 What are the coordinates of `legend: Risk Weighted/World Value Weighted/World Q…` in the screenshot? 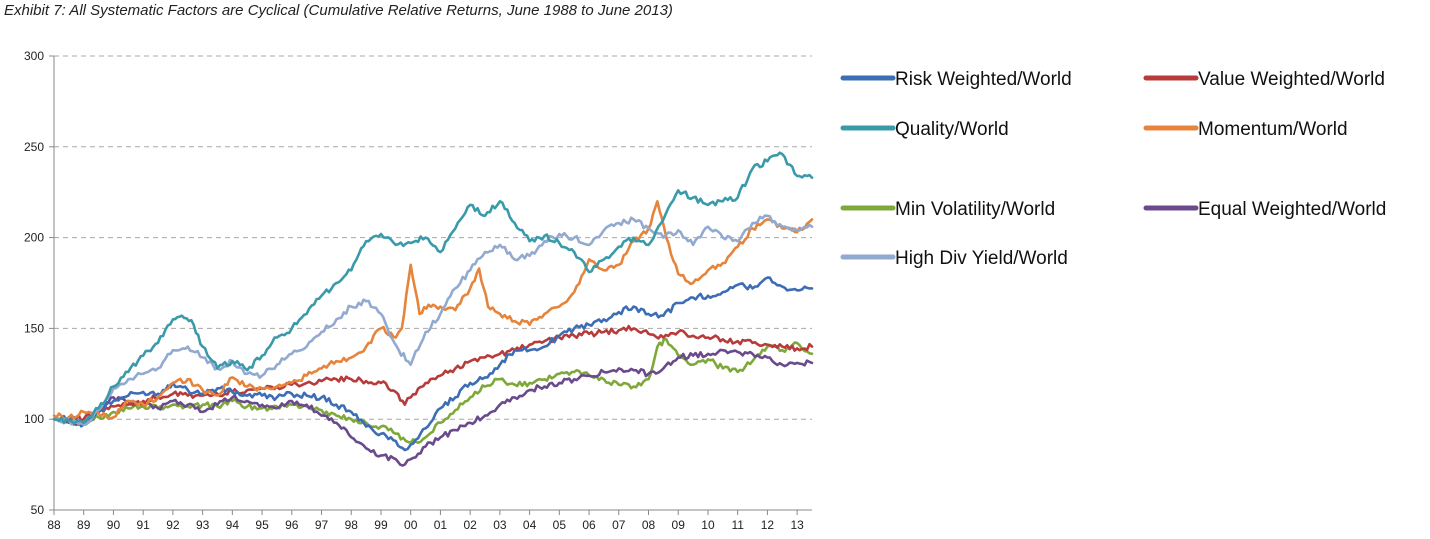 It's located at (1113, 169).